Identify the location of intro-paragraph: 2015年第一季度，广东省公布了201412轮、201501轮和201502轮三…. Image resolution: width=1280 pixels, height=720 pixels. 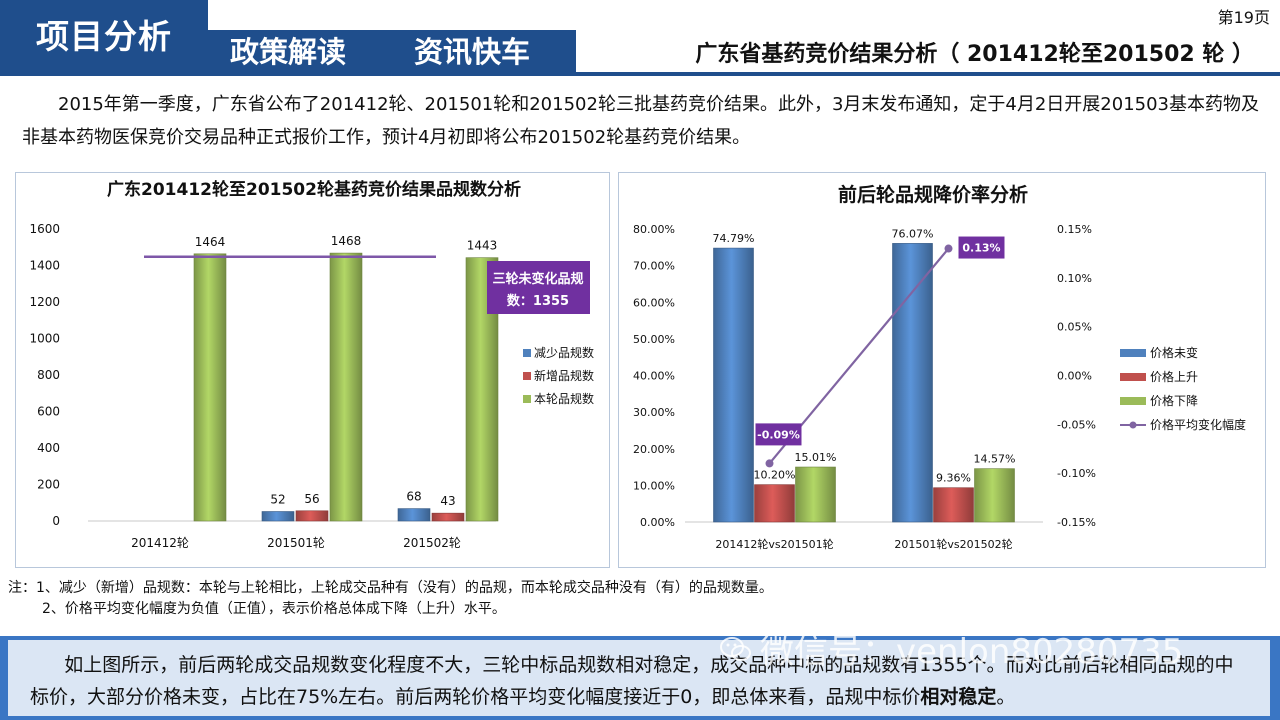
(641, 121).